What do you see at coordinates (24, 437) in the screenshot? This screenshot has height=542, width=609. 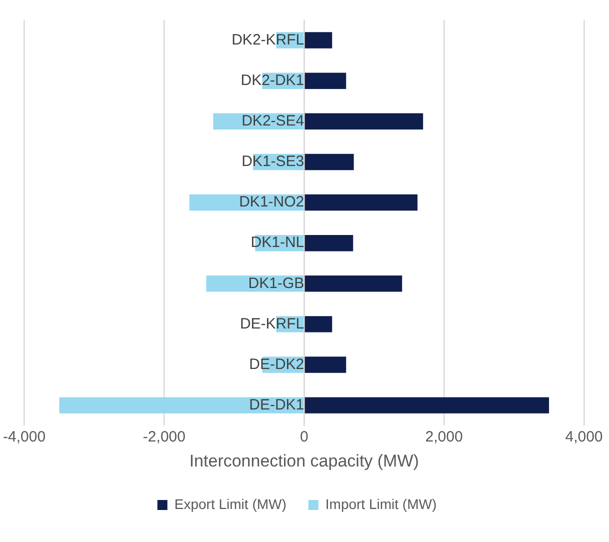 I see `x-tick-label: -4,000` at bounding box center [24, 437].